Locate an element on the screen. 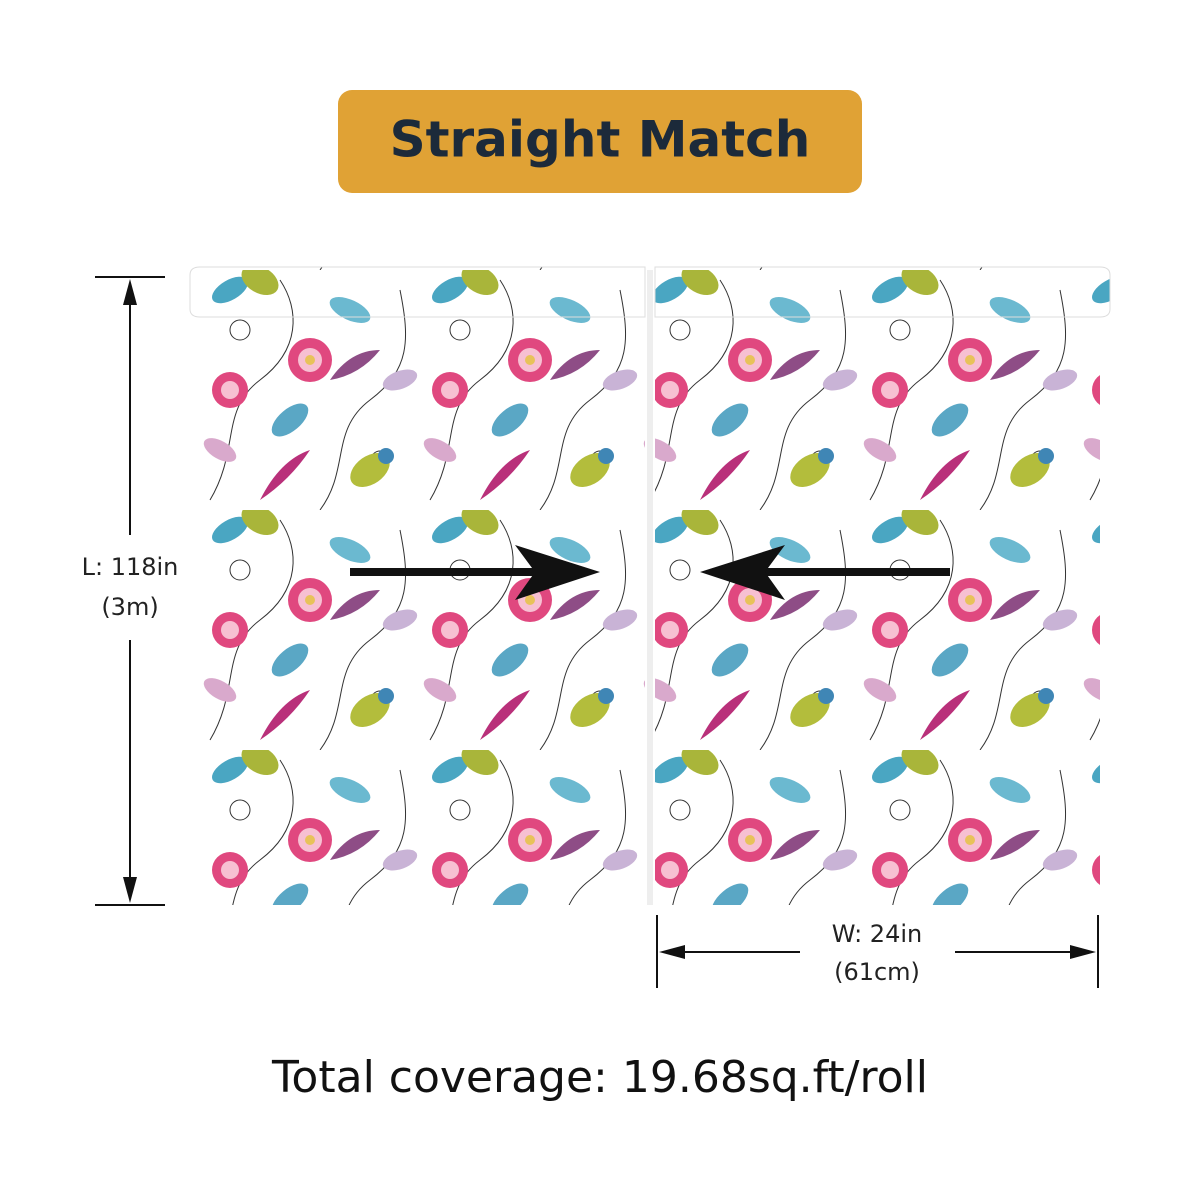 The image size is (1200, 1200). length-dimension is located at coordinates (130, 591).